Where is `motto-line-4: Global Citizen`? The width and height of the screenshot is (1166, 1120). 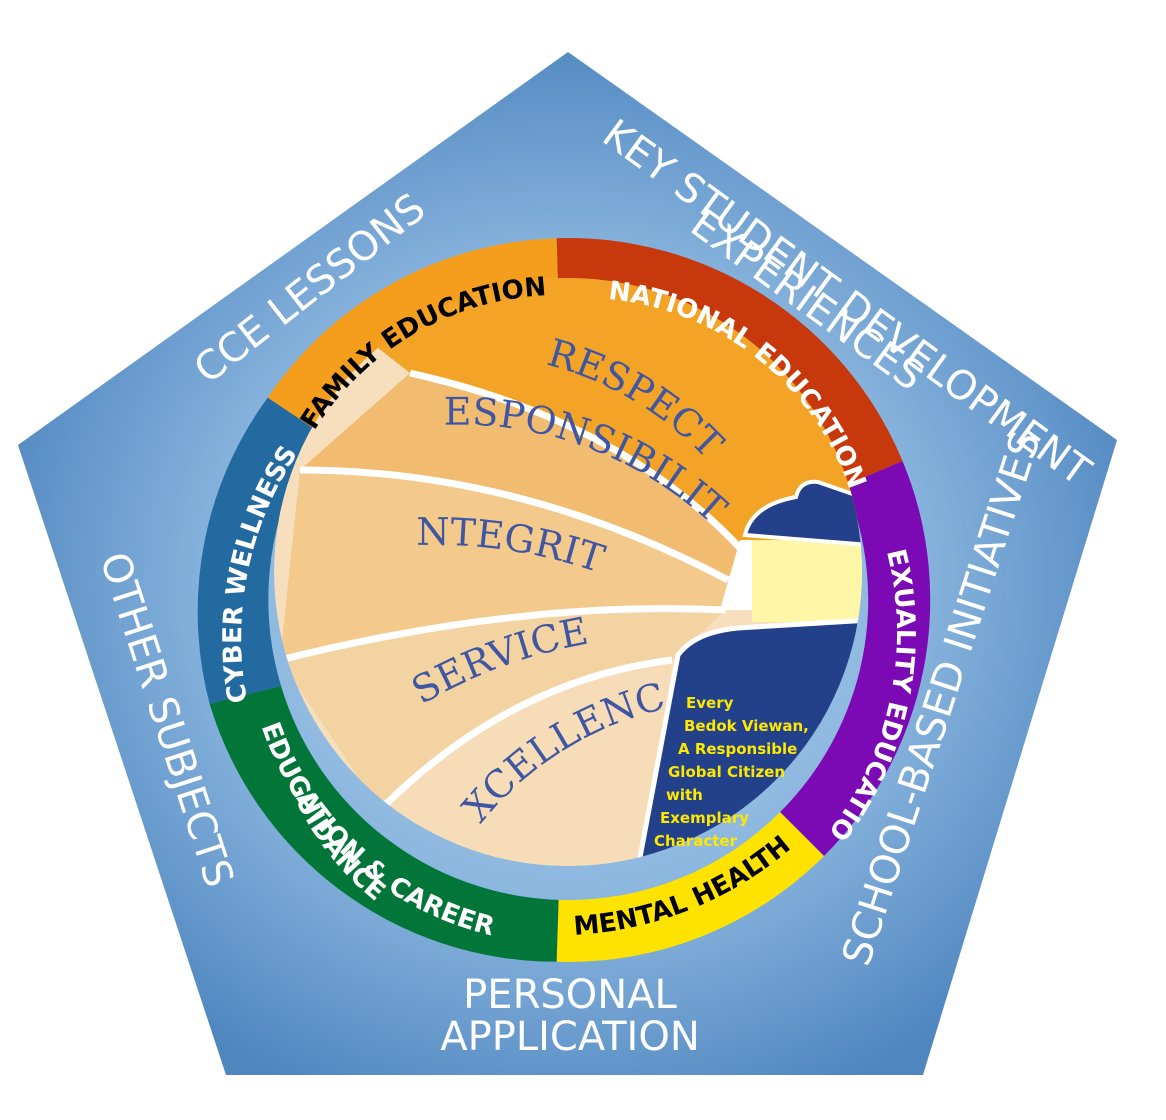
motto-line-4: Global Citizen is located at coordinates (726, 772).